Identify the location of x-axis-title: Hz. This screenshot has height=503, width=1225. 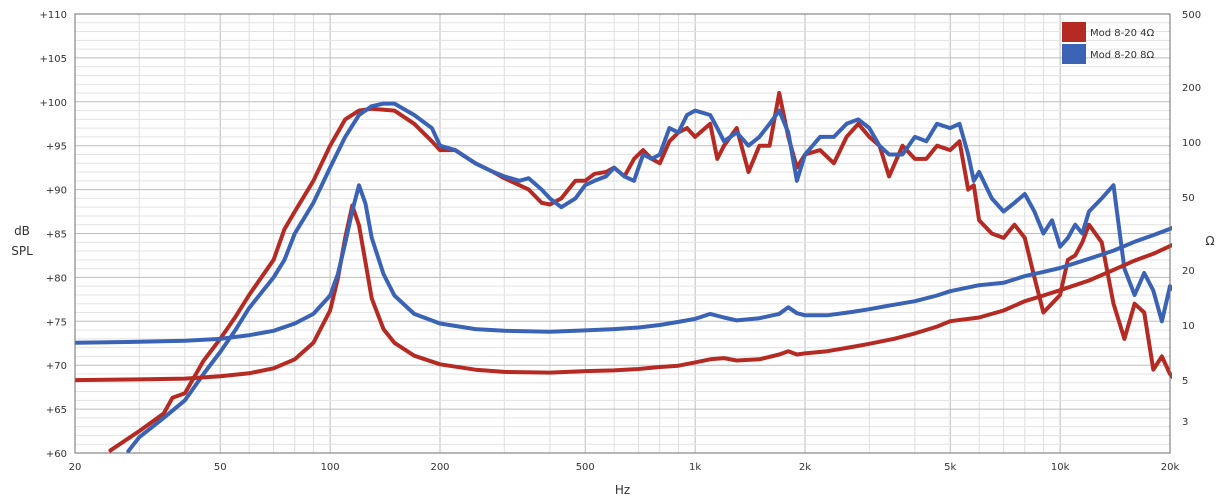
(622, 490).